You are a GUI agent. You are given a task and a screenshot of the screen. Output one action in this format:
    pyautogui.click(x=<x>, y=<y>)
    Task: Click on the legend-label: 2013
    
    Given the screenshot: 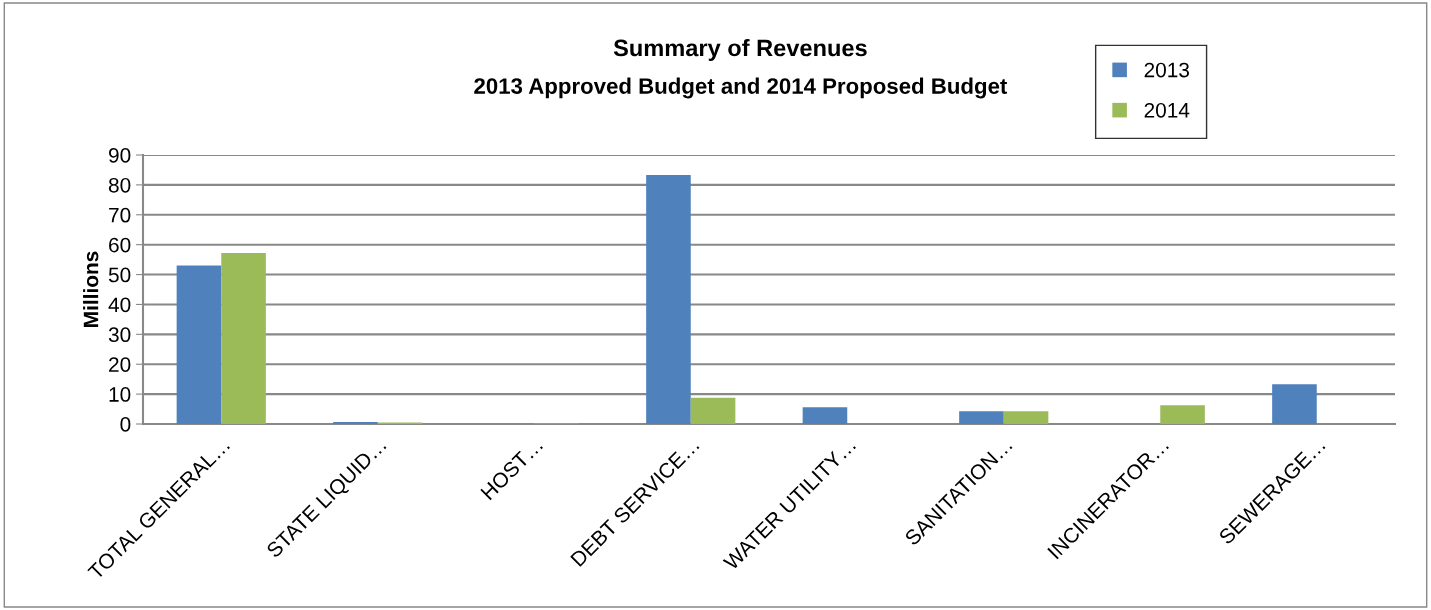 What is the action you would take?
    pyautogui.click(x=1167, y=70)
    